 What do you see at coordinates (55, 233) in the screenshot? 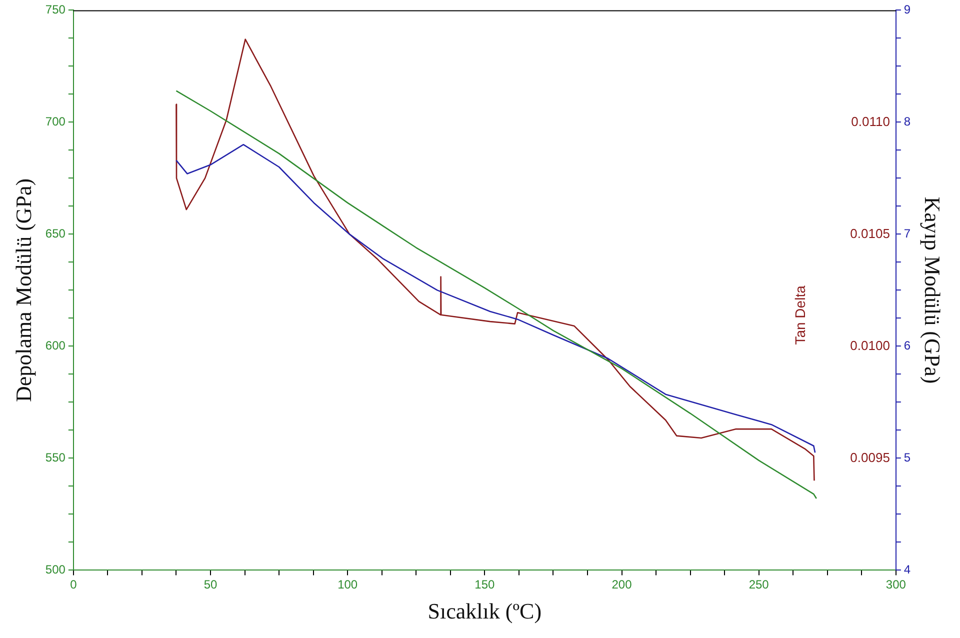
I see `y-tick-label: 650` at bounding box center [55, 233].